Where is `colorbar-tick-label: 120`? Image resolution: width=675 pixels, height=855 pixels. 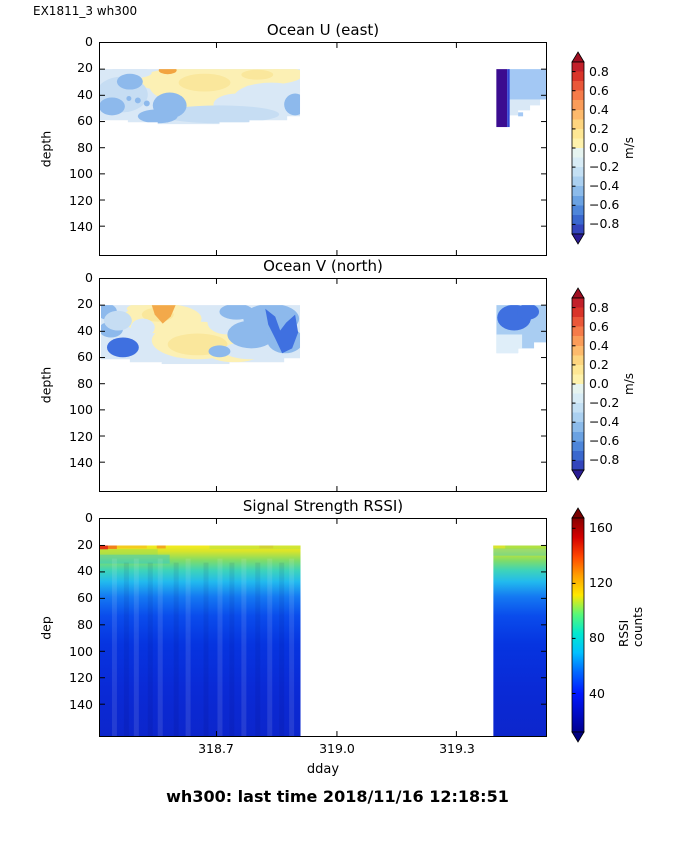 colorbar-tick-label: 120 is located at coordinates (601, 583).